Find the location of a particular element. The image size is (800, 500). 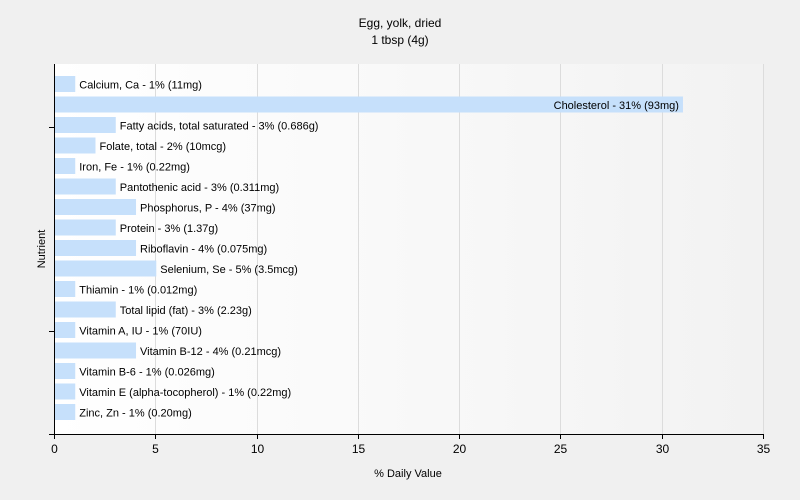

x-tick-label: 35 is located at coordinates (764, 449).